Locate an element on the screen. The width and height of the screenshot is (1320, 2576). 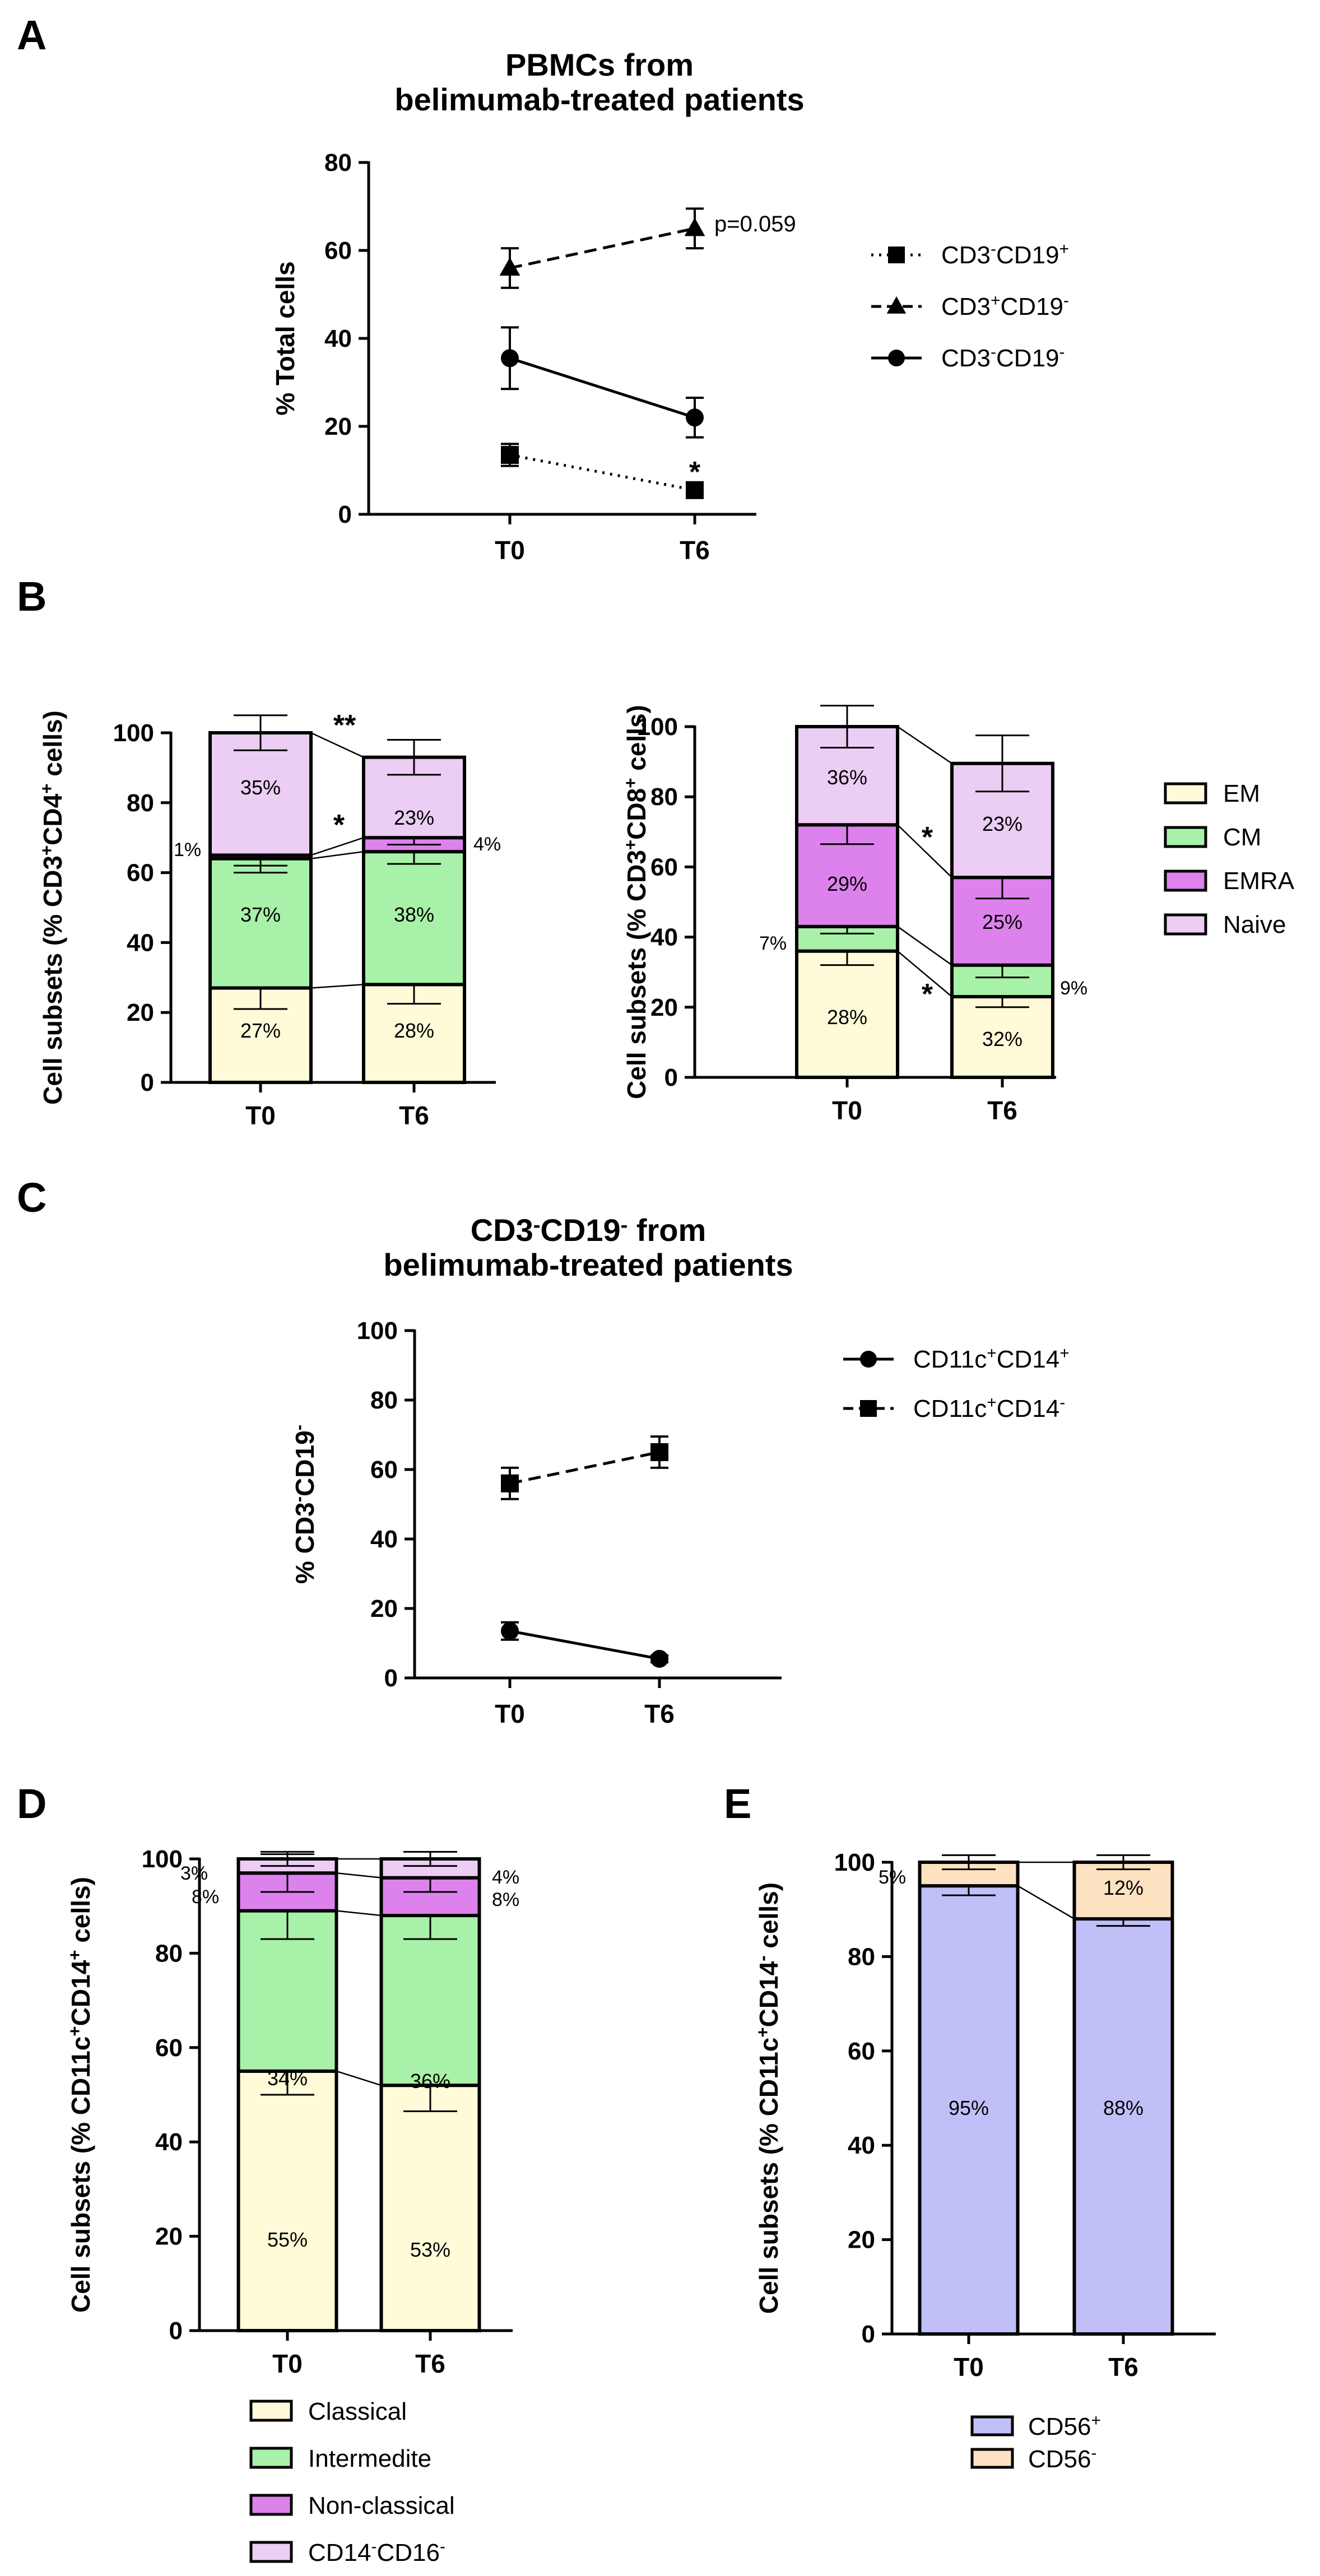
segment-label-outside: 9% is located at coordinates (1073, 988).